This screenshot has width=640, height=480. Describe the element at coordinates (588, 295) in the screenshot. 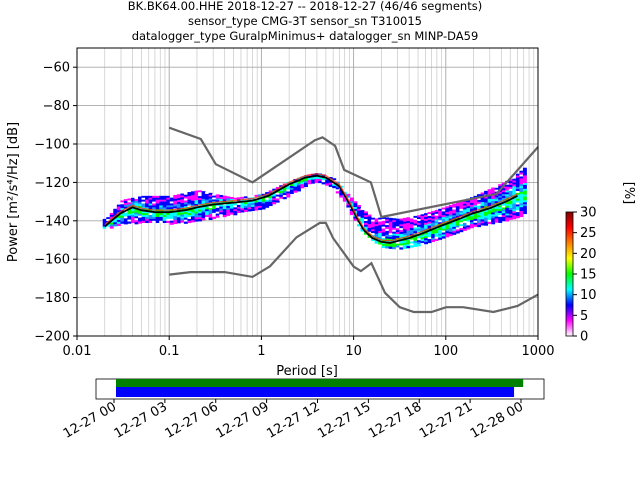

I see `colorbar-tick-label: 10` at that location.